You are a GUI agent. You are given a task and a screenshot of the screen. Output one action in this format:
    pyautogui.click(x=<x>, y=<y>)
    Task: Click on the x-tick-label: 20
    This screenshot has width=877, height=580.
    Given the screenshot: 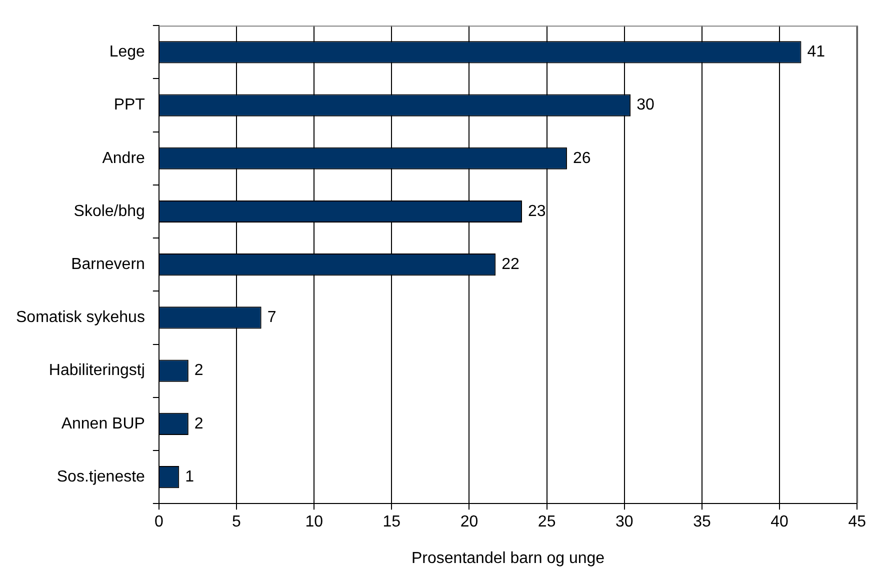 What is the action you would take?
    pyautogui.click(x=469, y=522)
    